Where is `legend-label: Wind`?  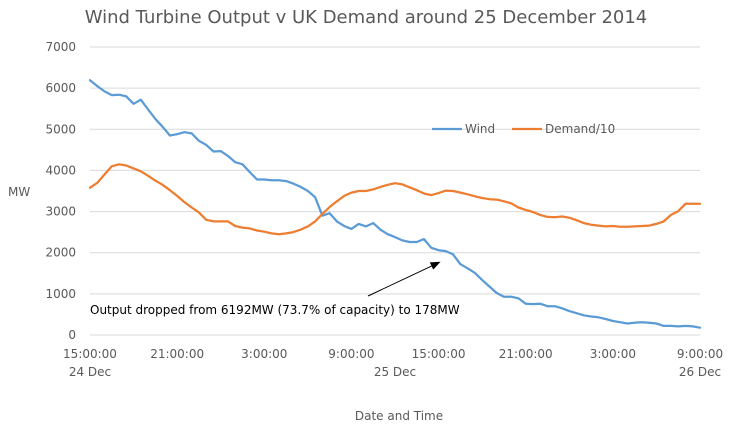
legend-label: Wind is located at coordinates (480, 129).